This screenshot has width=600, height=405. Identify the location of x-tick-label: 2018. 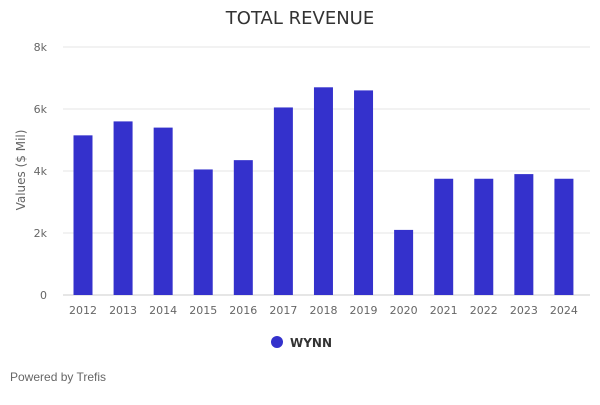
(323, 310).